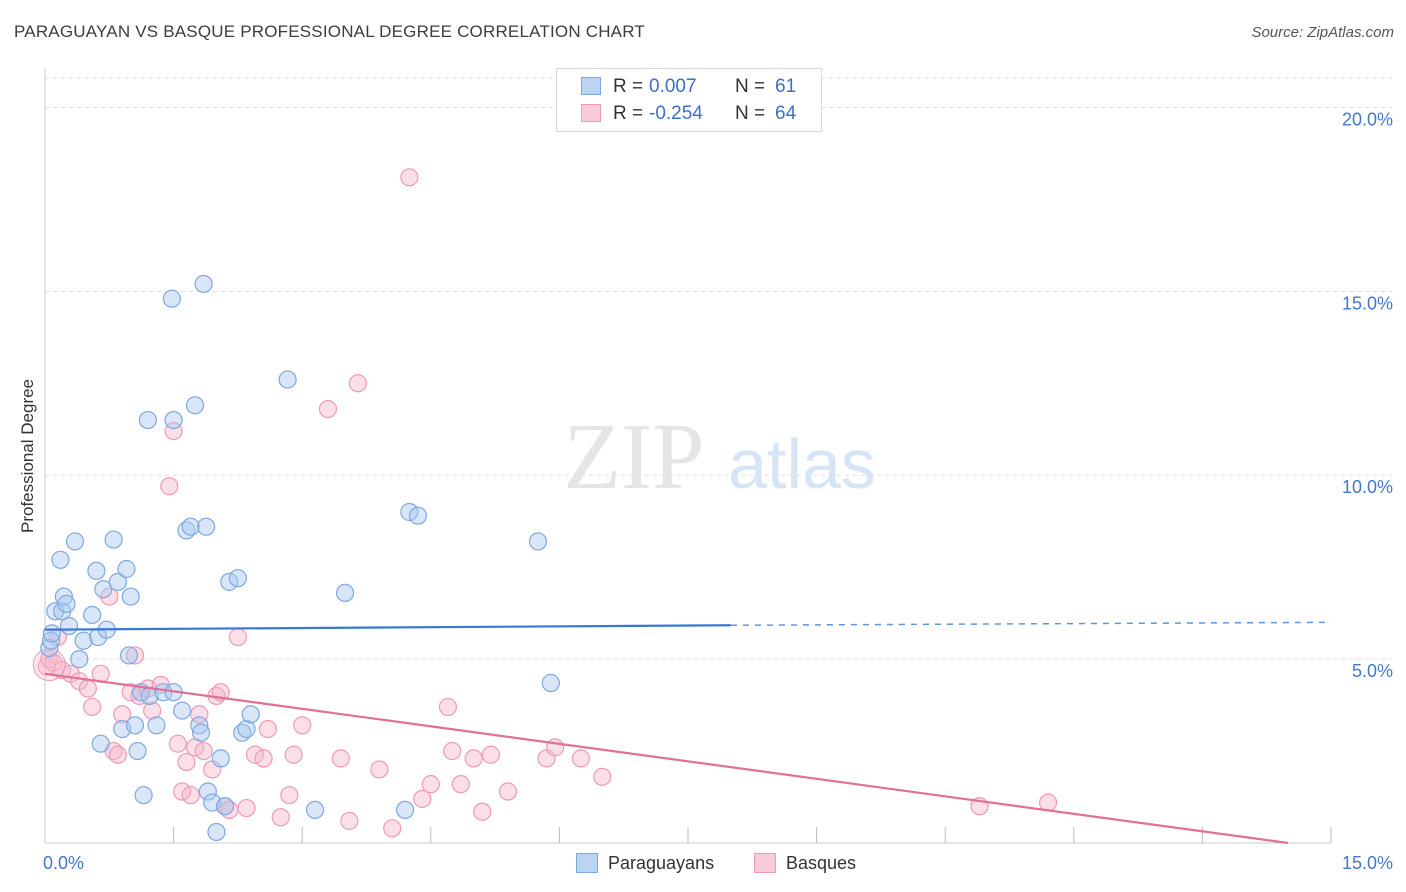 Image resolution: width=1406 pixels, height=892 pixels. What do you see at coordinates (634, 457) in the screenshot?
I see `watermark-zip: ZIP` at bounding box center [634, 457].